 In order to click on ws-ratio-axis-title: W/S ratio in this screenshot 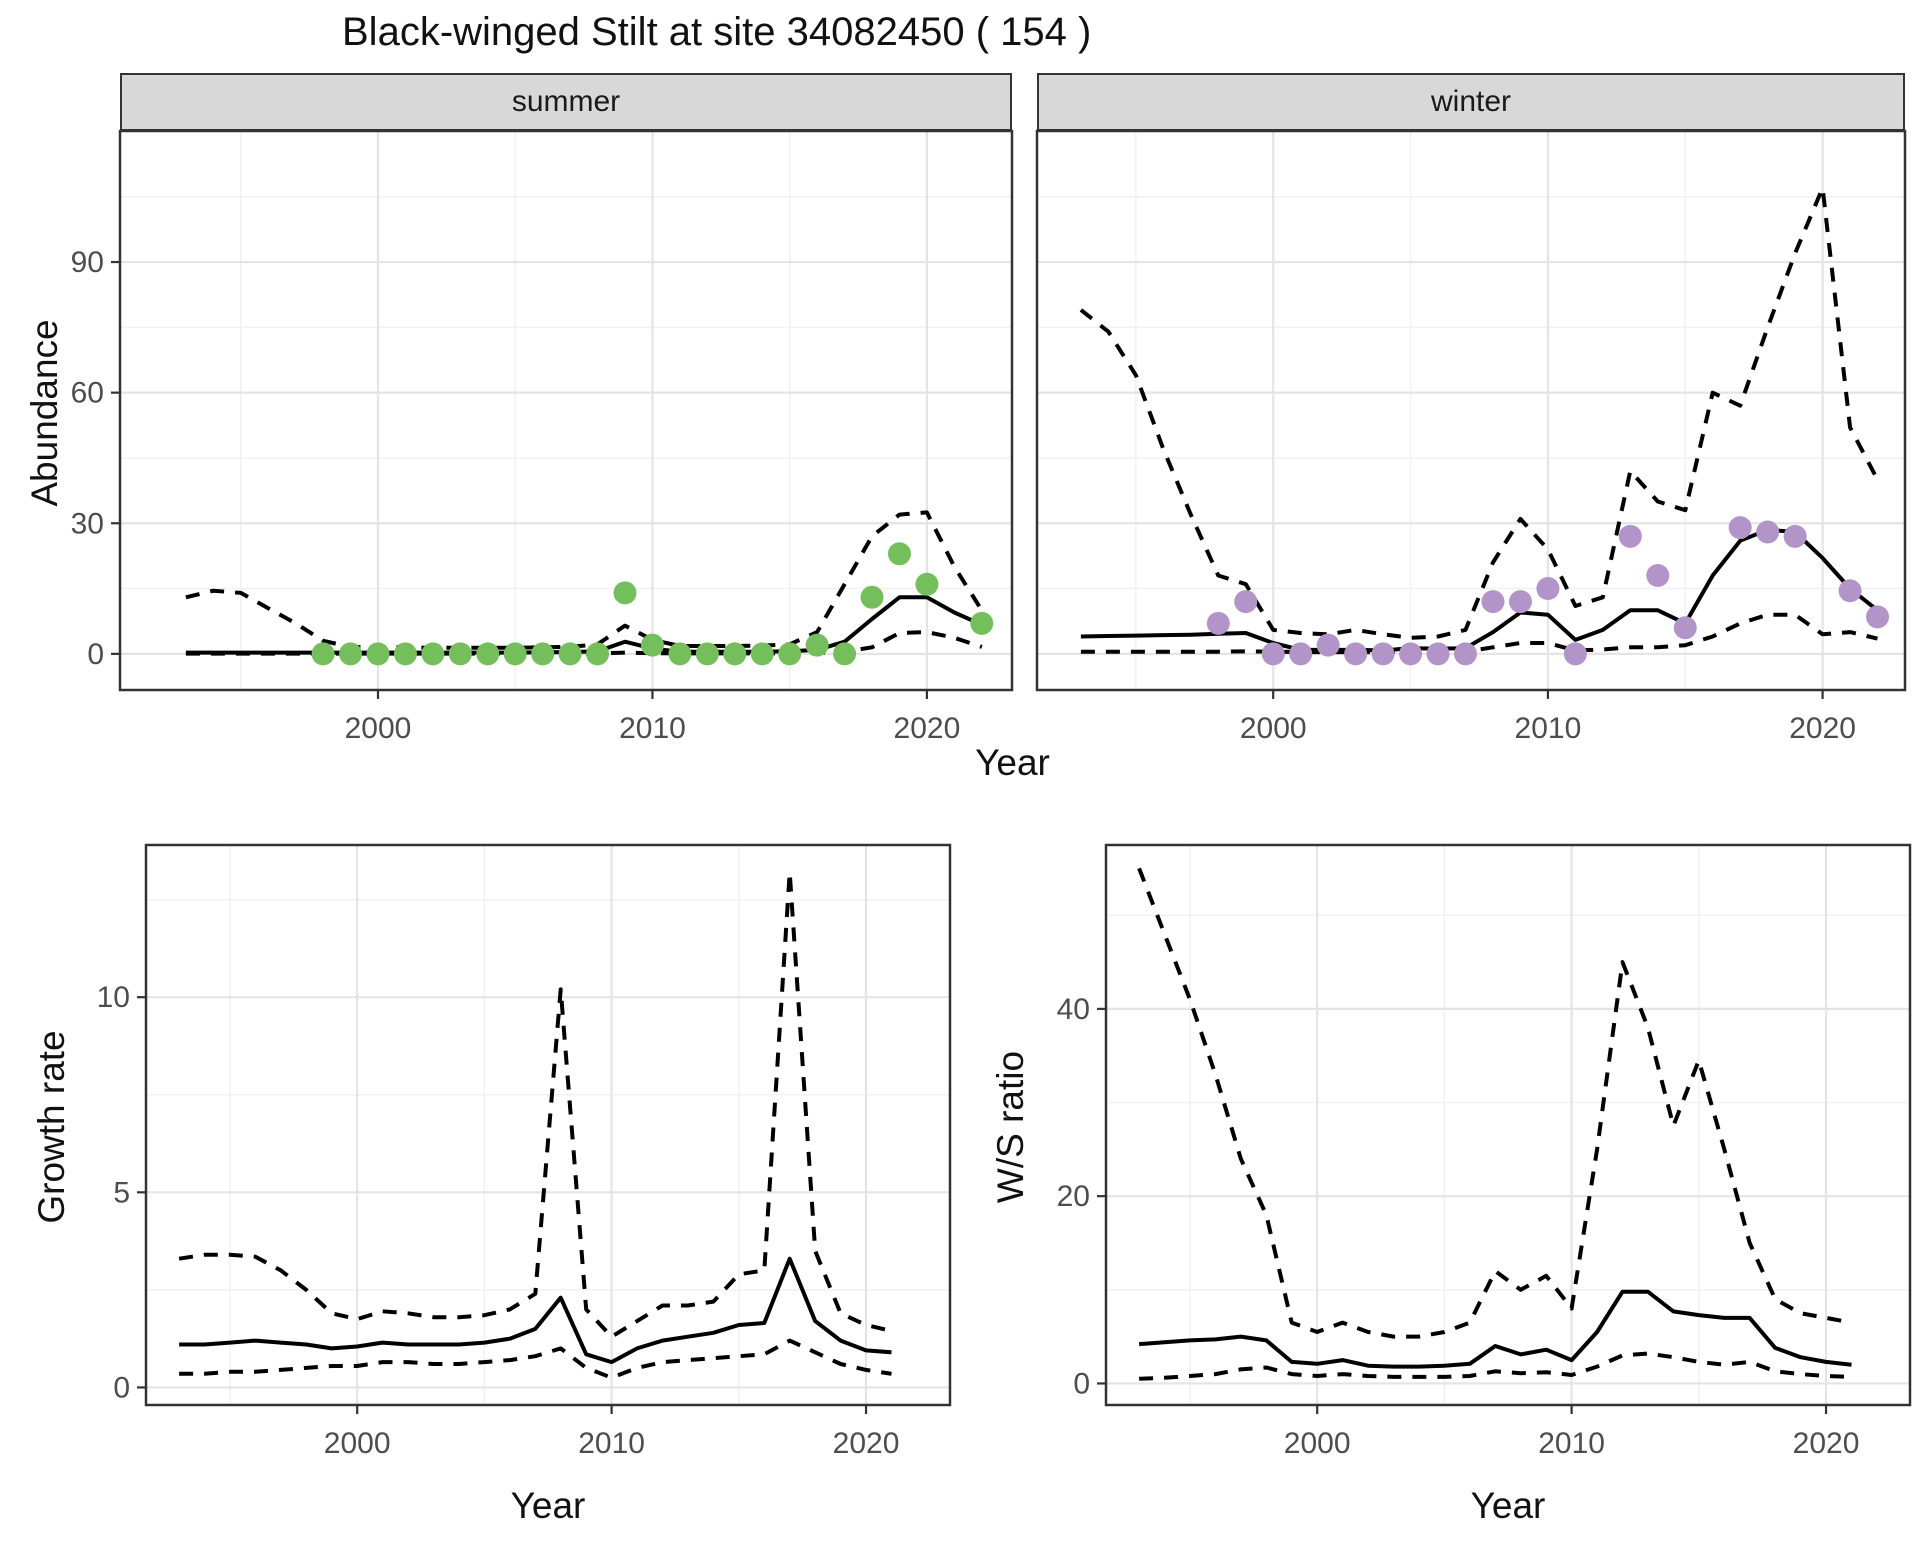, I will do `click(1010, 1127)`.